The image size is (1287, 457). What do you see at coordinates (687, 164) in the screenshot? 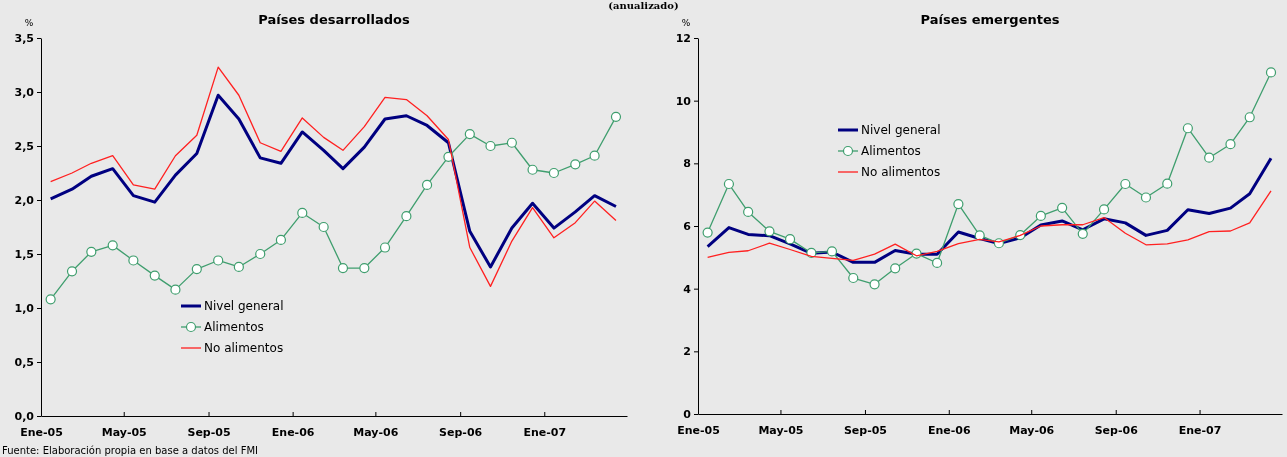
I see `y-tick-label: 8` at bounding box center [687, 164].